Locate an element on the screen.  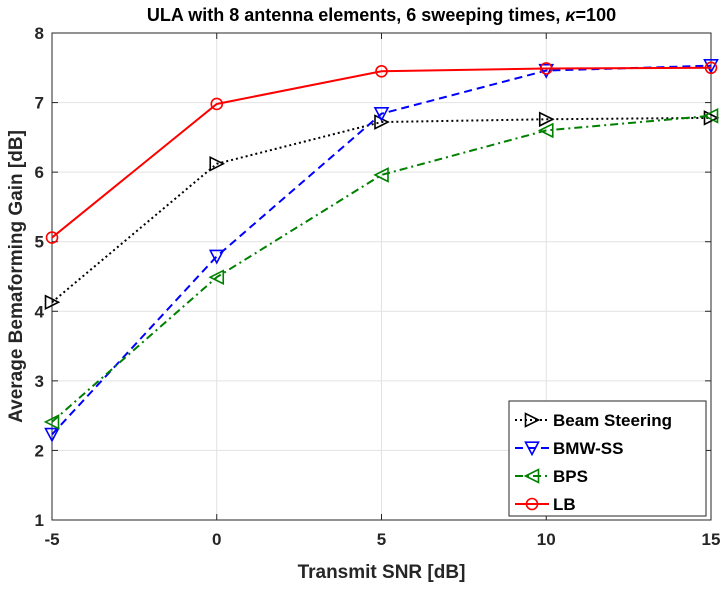
legend-marker-bps is located at coordinates (531, 476).